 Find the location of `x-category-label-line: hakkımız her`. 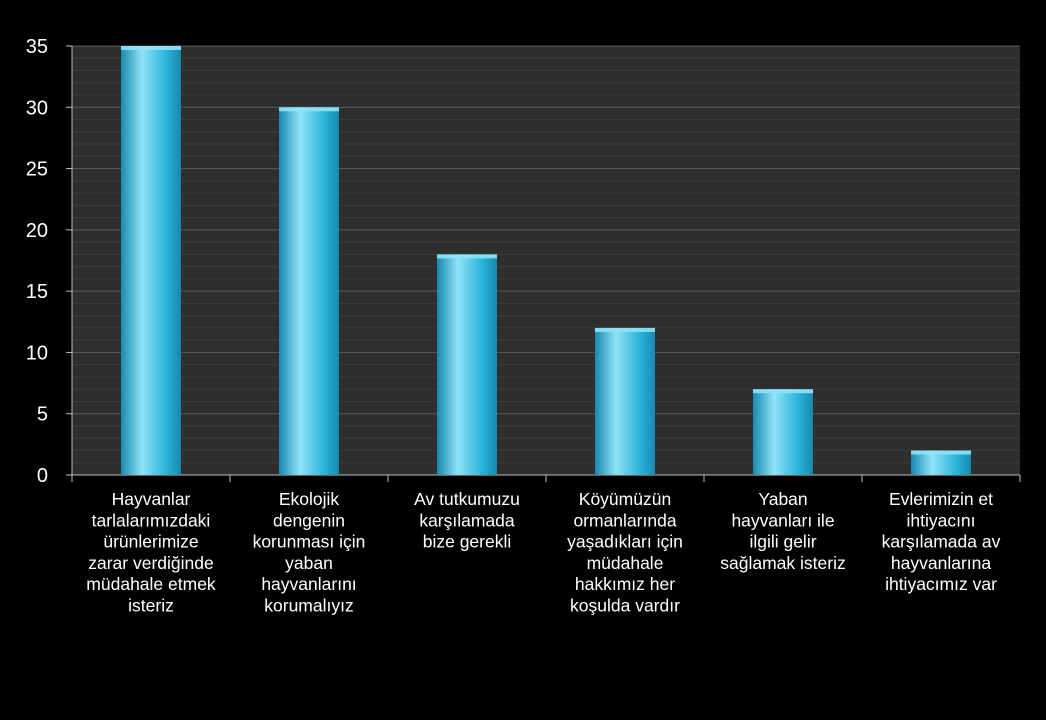

x-category-label-line: hakkımız her is located at coordinates (625, 584).